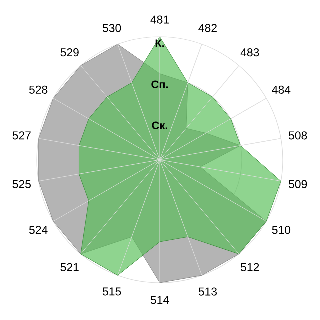 This screenshot has width=320, height=320. What do you see at coordinates (160, 44) in the screenshot?
I see `y-tick-label: К.` at bounding box center [160, 44].